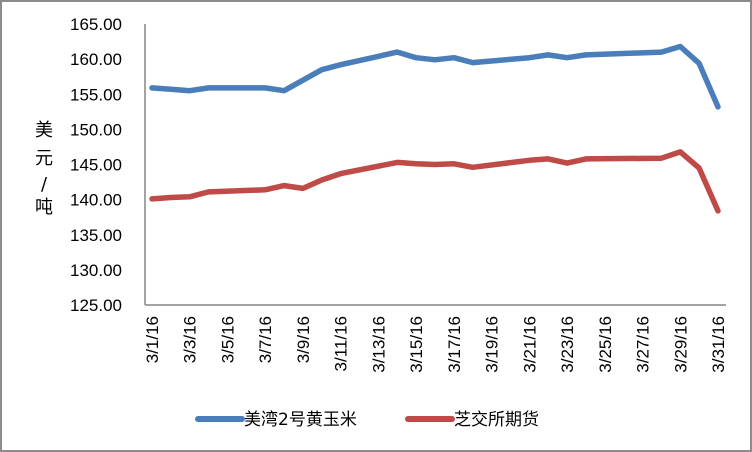  Describe the element at coordinates (718, 344) in the screenshot. I see `x-tick-label: 3/31/16` at that location.